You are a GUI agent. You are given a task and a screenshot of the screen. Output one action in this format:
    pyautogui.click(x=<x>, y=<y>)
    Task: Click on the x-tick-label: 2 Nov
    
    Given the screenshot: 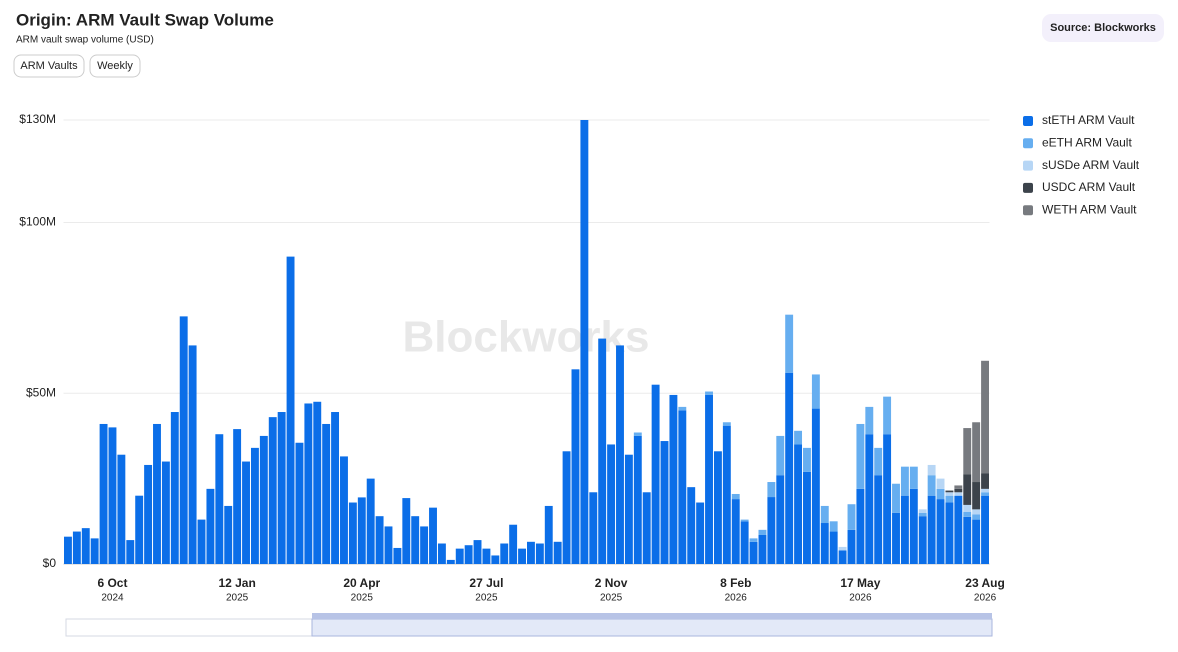 What is the action you would take?
    pyautogui.click(x=611, y=583)
    